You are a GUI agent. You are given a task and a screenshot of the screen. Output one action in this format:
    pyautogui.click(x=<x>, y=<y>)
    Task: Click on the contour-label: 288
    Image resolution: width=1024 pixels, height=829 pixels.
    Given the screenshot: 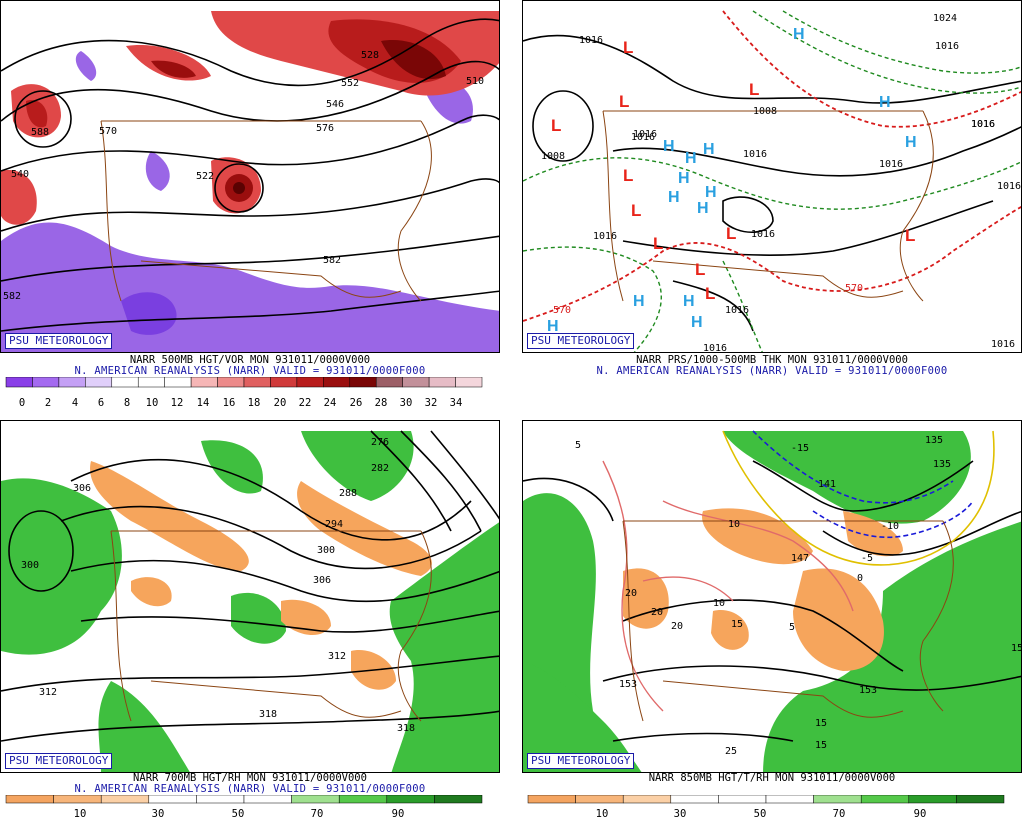 What is the action you would take?
    pyautogui.click(x=348, y=493)
    